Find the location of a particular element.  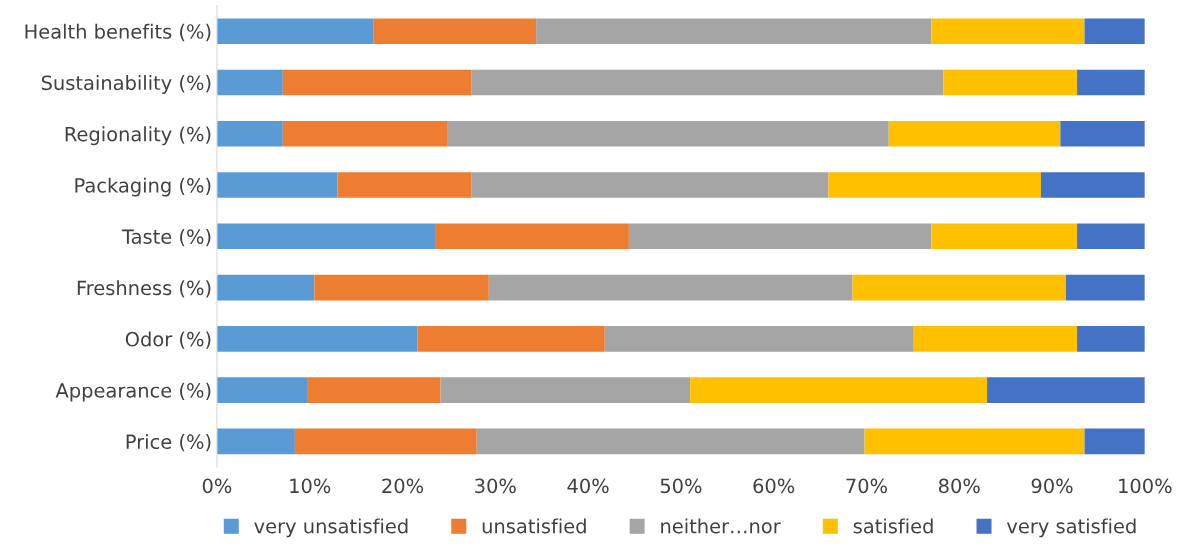

x-tick-label: 40% is located at coordinates (588, 486).